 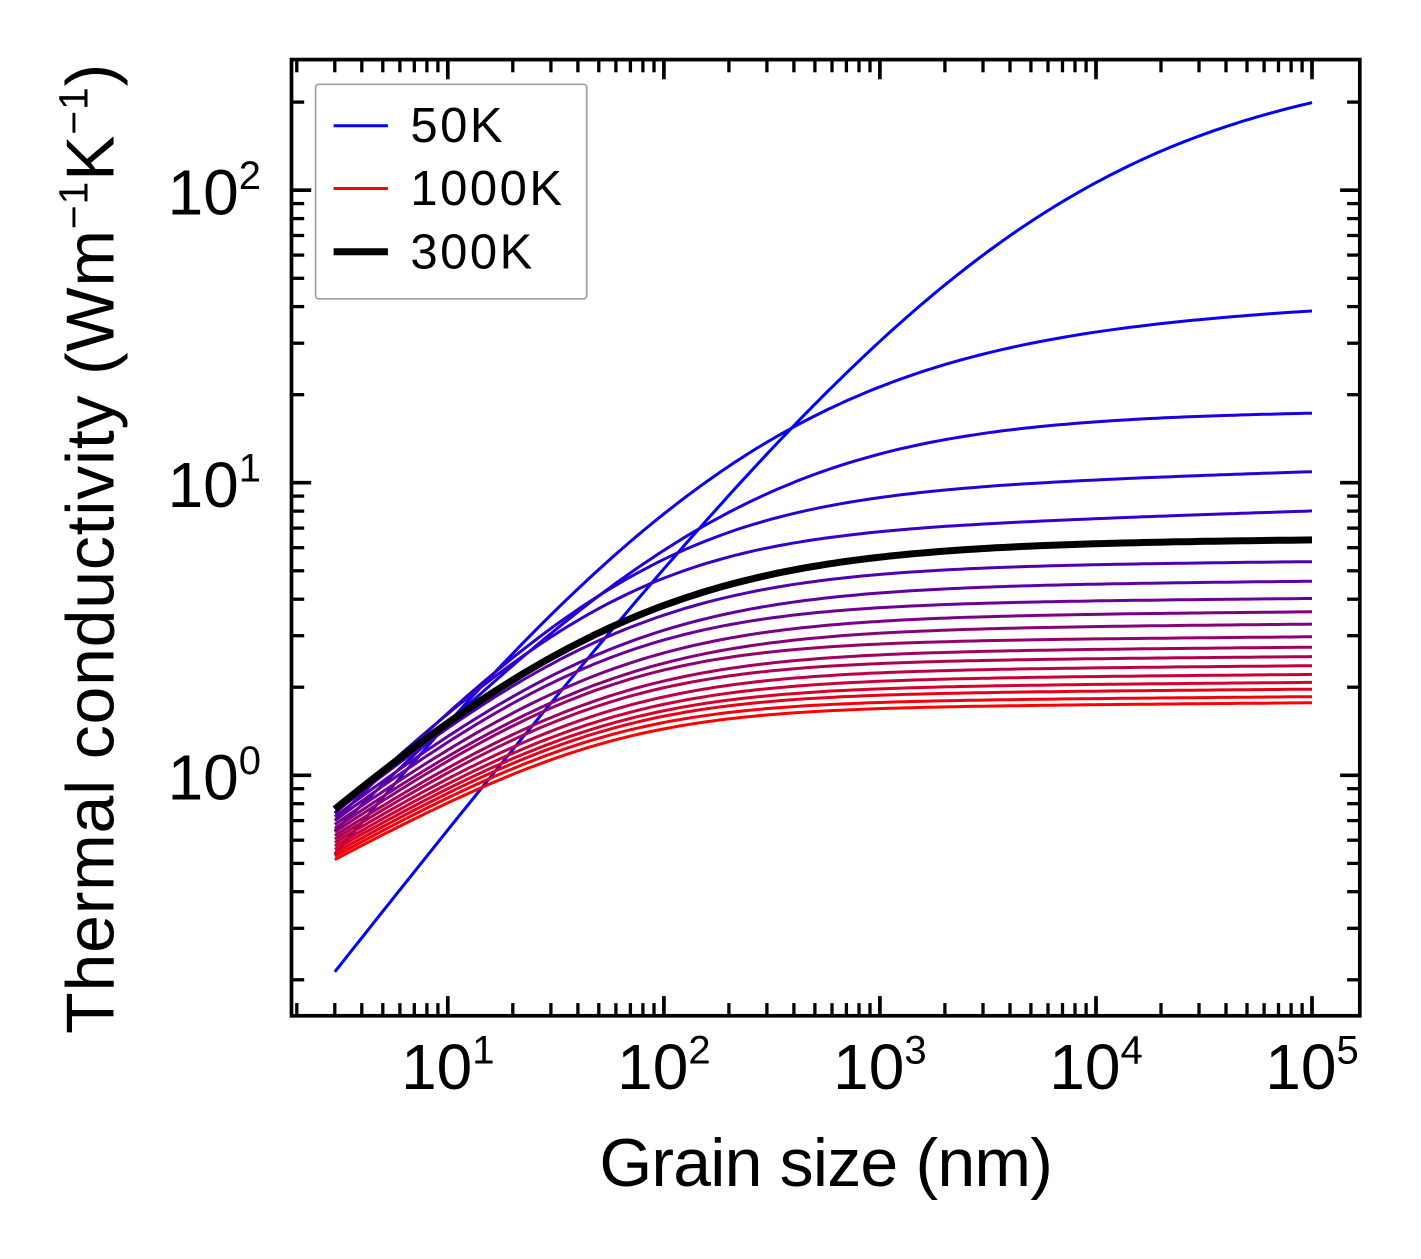 What do you see at coordinates (825, 1163) in the screenshot?
I see `svg-text: Grain size (nm)` at bounding box center [825, 1163].